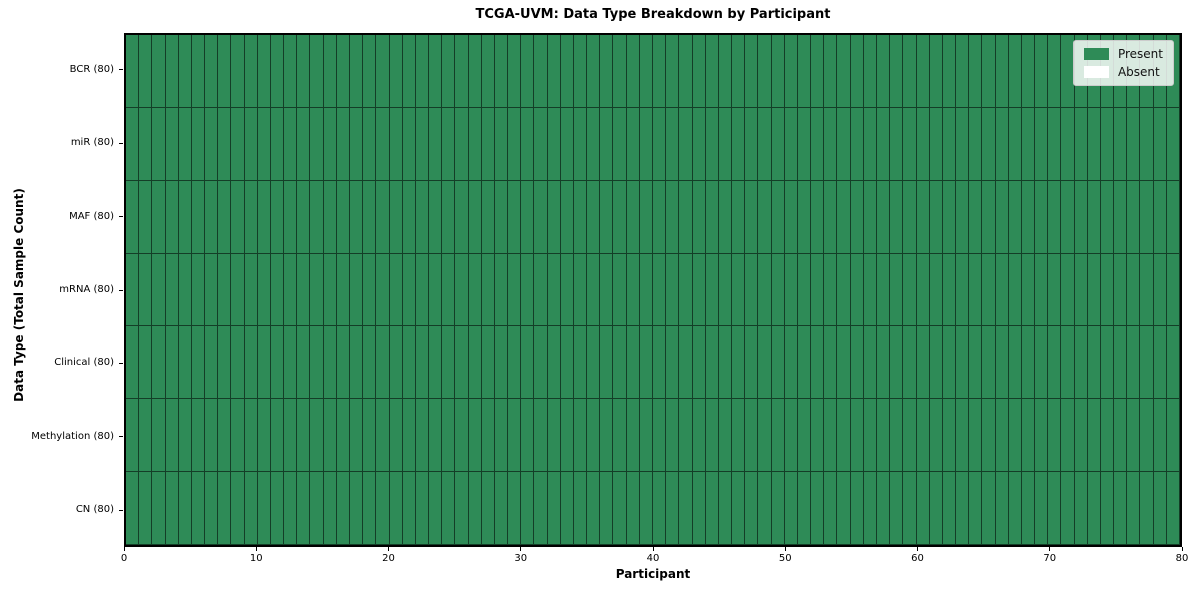 The height and width of the screenshot is (600, 1200). Describe the element at coordinates (256, 558) in the screenshot. I see `x-tick-label: 10` at that location.